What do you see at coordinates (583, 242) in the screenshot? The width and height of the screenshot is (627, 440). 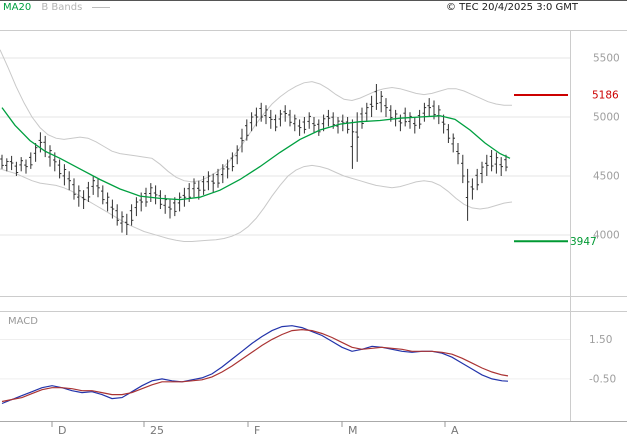 I see `support-level-label: 3947` at bounding box center [583, 242].